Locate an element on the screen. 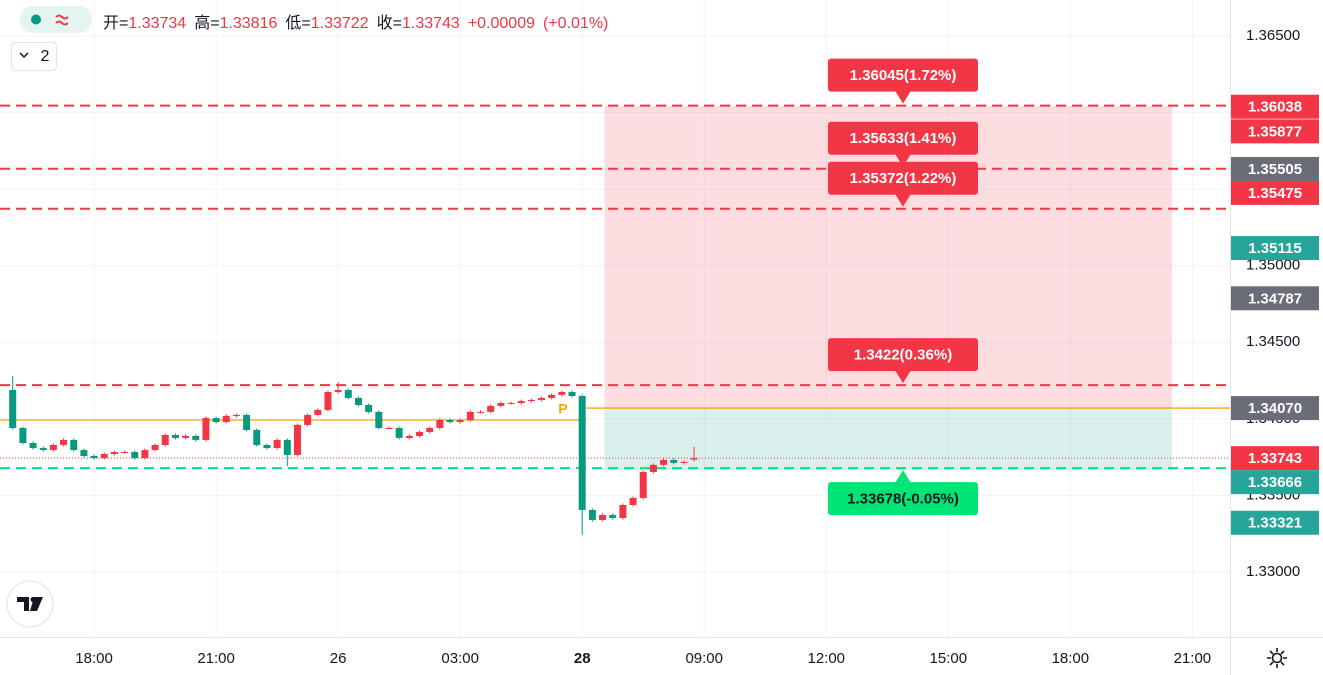 The width and height of the screenshot is (1323, 675). collapse-button is located at coordinates (34, 56).